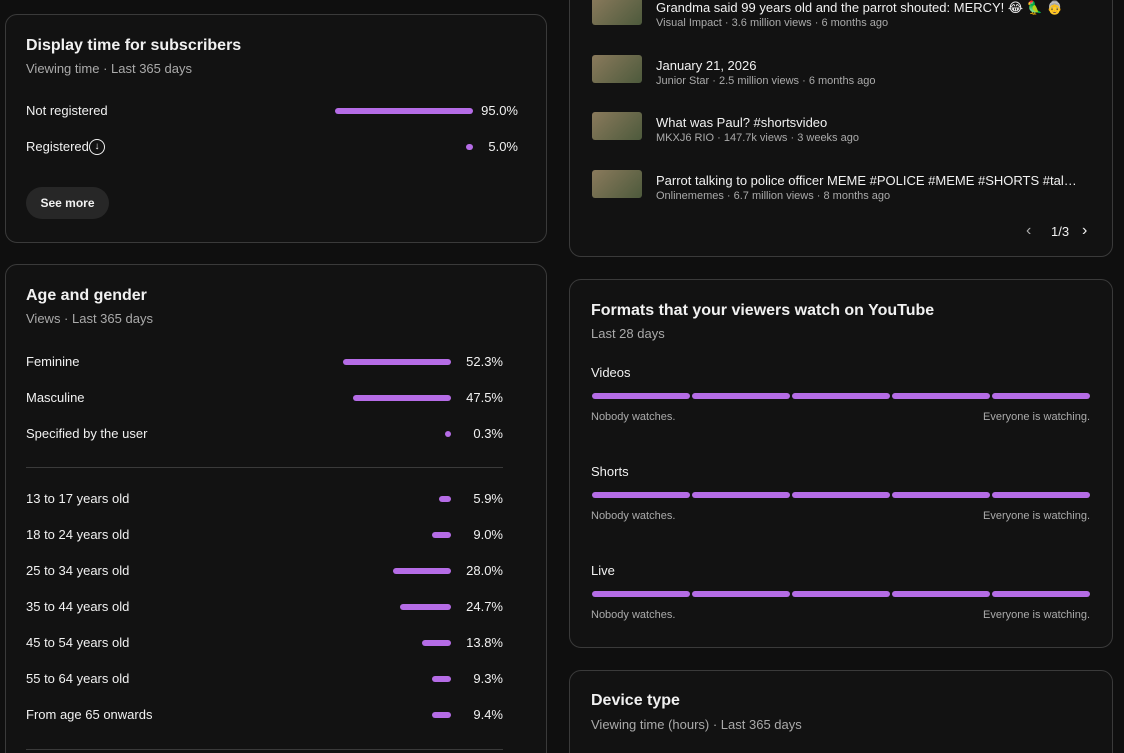 The image size is (1124, 753). I want to click on row-value: 0.3%, so click(488, 433).